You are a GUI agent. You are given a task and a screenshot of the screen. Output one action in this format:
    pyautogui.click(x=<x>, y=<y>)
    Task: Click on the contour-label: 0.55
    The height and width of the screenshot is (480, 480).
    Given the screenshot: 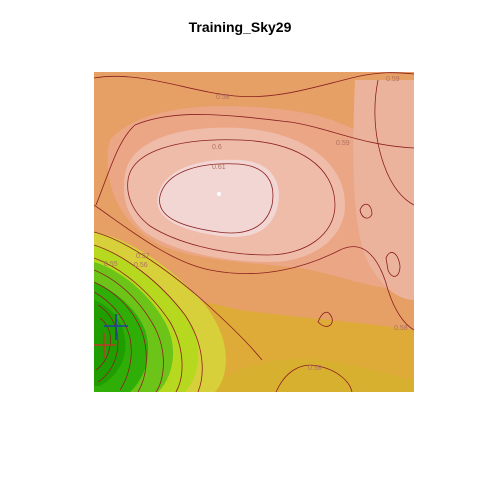 What is the action you would take?
    pyautogui.click(x=111, y=264)
    